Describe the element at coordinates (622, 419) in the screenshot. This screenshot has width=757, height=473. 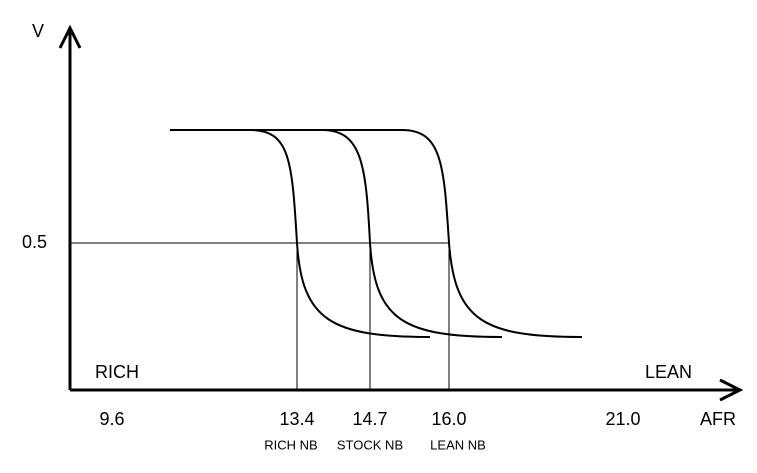
I see `x-tick-label: 21.0` at that location.